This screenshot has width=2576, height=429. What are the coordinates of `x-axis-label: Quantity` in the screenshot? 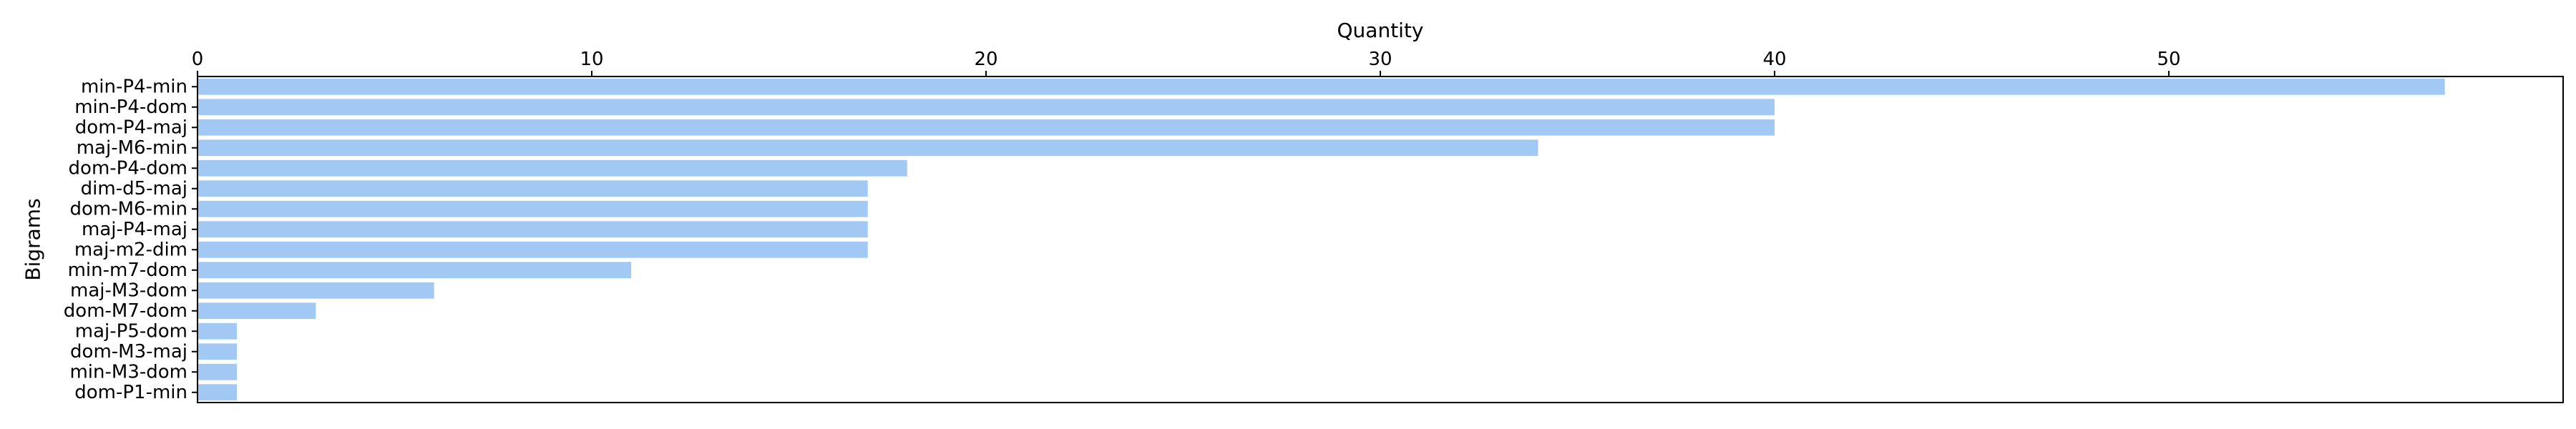 It's located at (1380, 30).